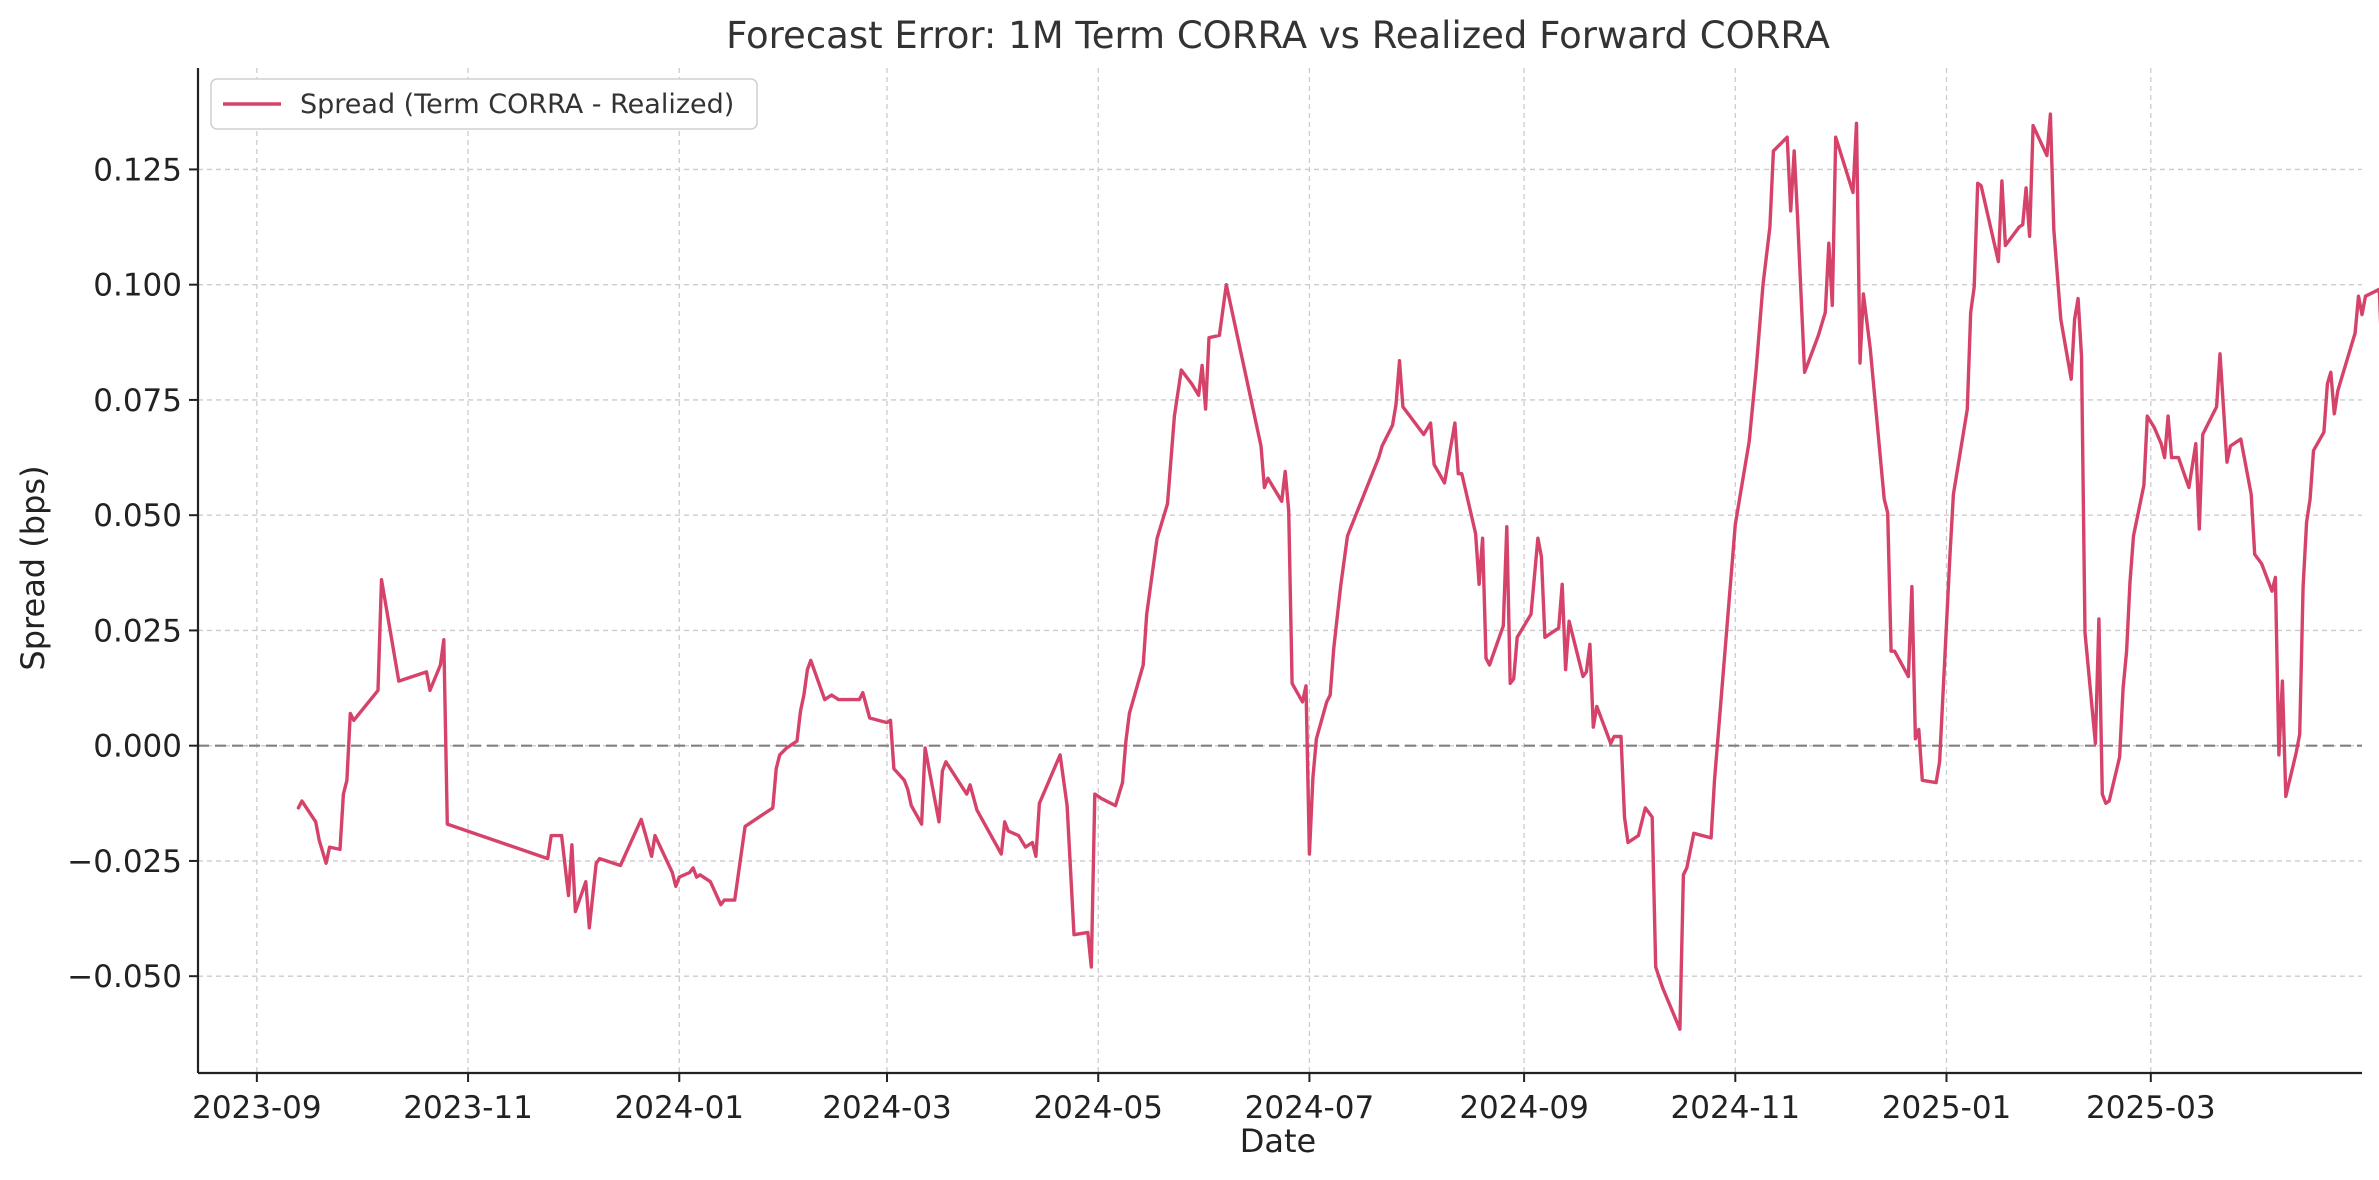  What do you see at coordinates (468, 1108) in the screenshot?
I see `x-tick-label: 2023-11` at bounding box center [468, 1108].